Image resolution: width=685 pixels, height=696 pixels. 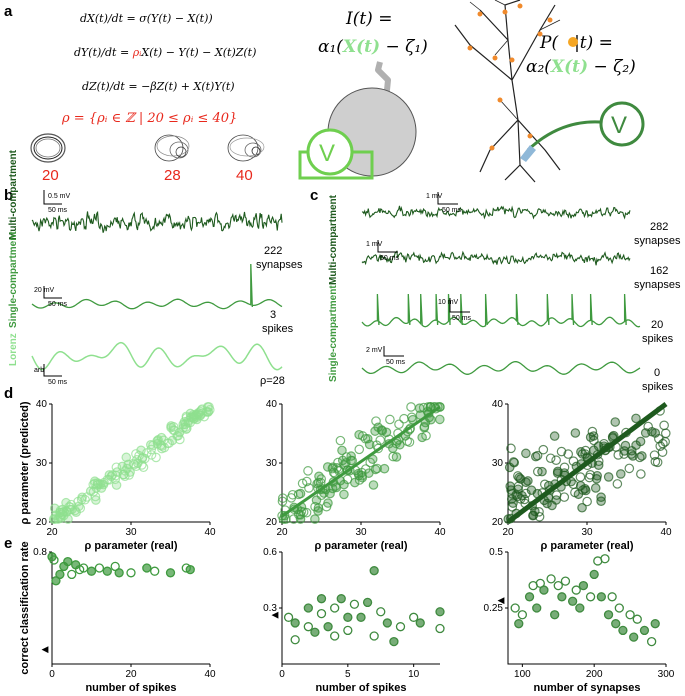 What do you see at coordinates (548, 43) in the screenshot?
I see `prob-equation-p: P(` at bounding box center [548, 43].